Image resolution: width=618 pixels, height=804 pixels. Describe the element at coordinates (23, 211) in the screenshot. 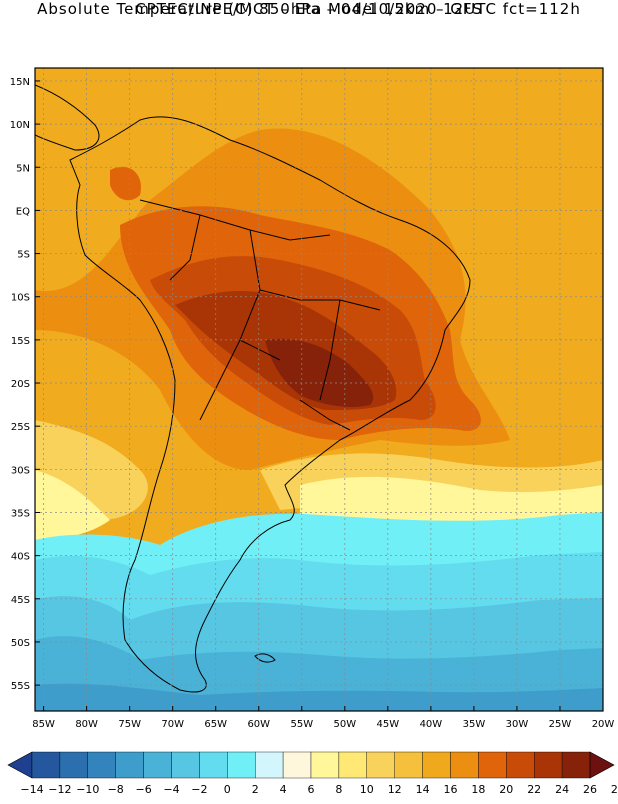

I see `lat-tick-label: EQ` at that location.